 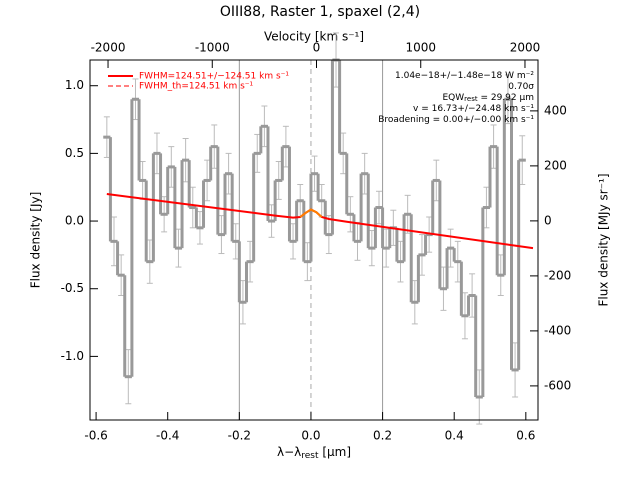 What do you see at coordinates (382, 436) in the screenshot?
I see `x-tick-label: 0.2` at bounding box center [382, 436].